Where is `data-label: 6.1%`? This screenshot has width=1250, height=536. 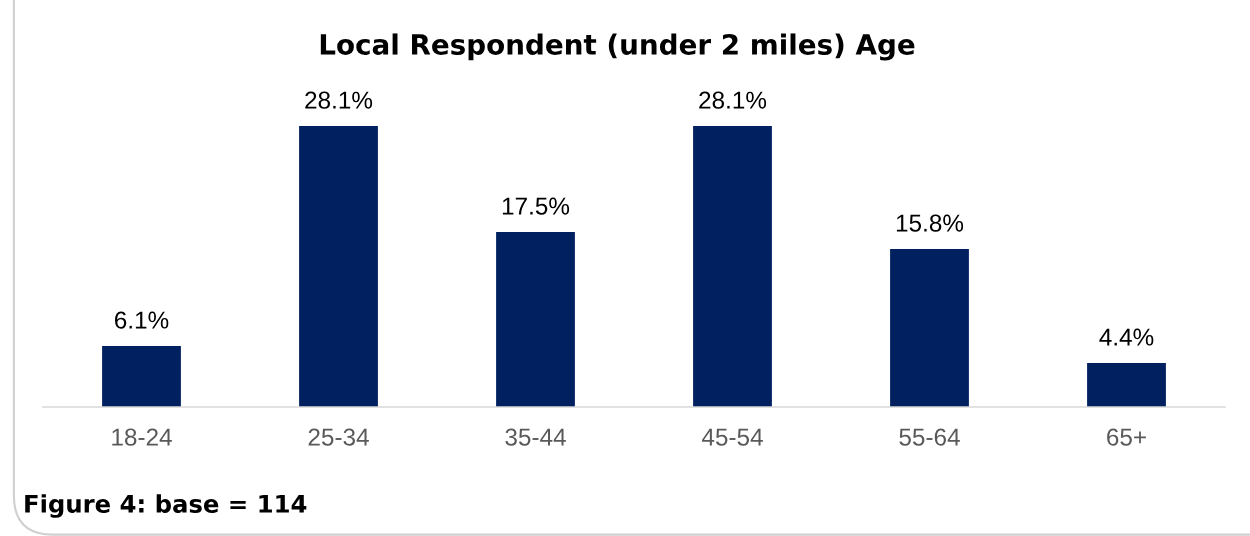
data-label: 6.1% is located at coordinates (142, 320).